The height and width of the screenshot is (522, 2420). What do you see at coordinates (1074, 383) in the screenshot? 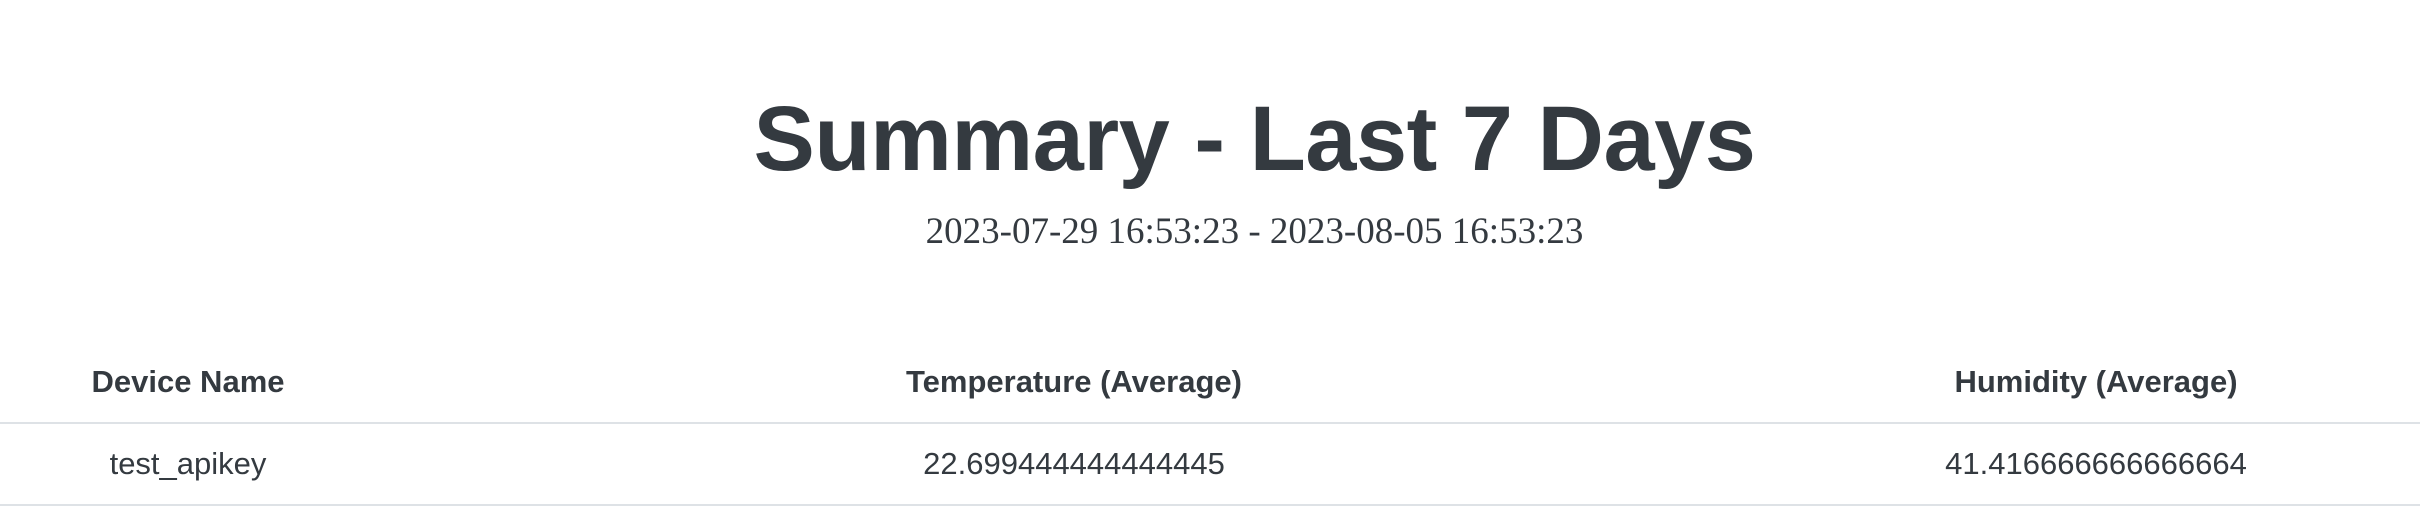
I see `column-header-temperature: Temperature (Average)` at bounding box center [1074, 383].